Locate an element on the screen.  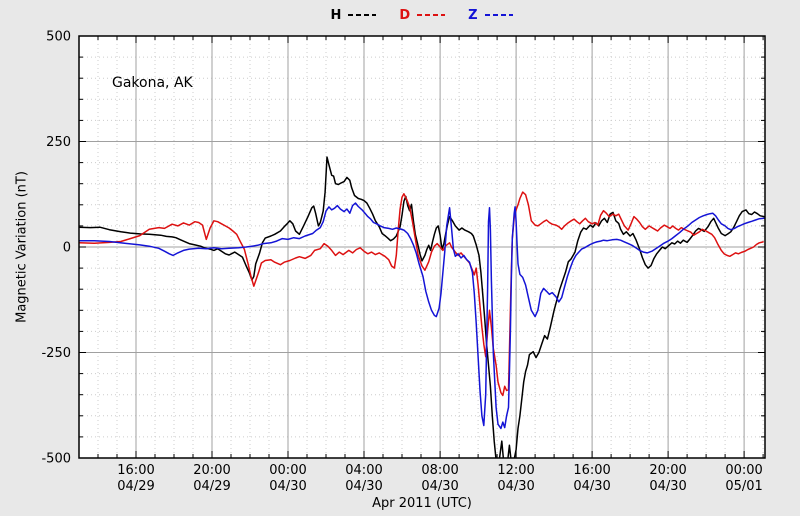
legend-item-Z: Z is located at coordinates (490, 15).